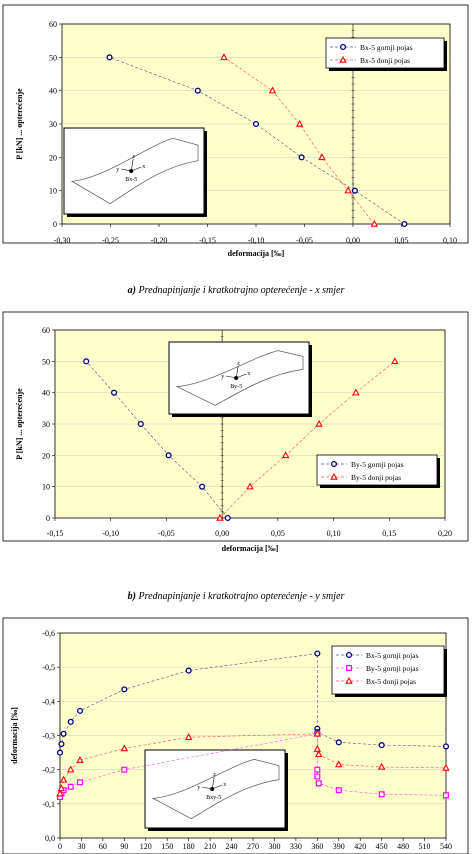 The width and height of the screenshot is (473, 854). I want to click on x-tick-label: -0,20, so click(159, 240).